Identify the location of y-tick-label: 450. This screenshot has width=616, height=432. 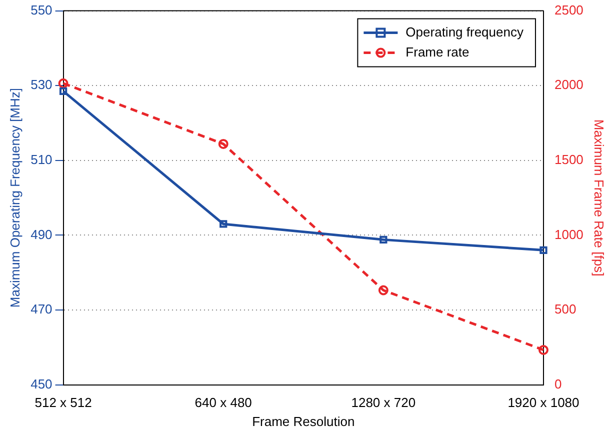
(41, 384).